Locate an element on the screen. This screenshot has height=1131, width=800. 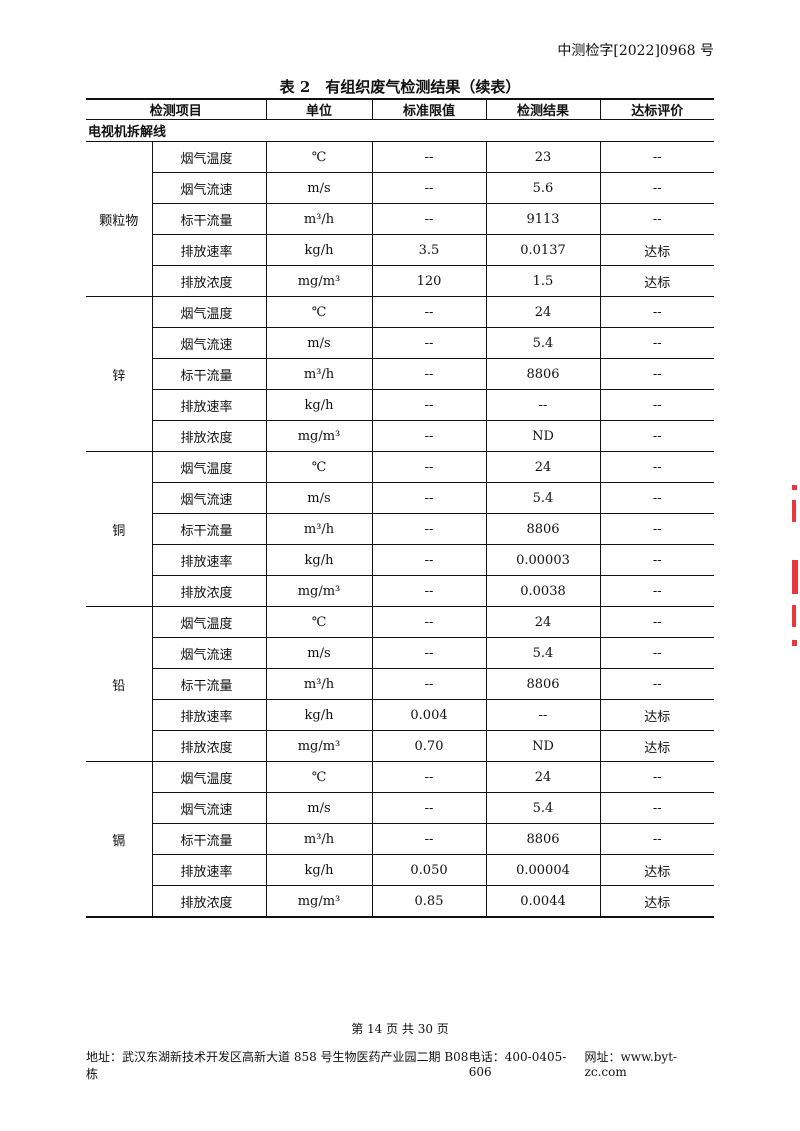
cell-result: ND is located at coordinates (542, 436).